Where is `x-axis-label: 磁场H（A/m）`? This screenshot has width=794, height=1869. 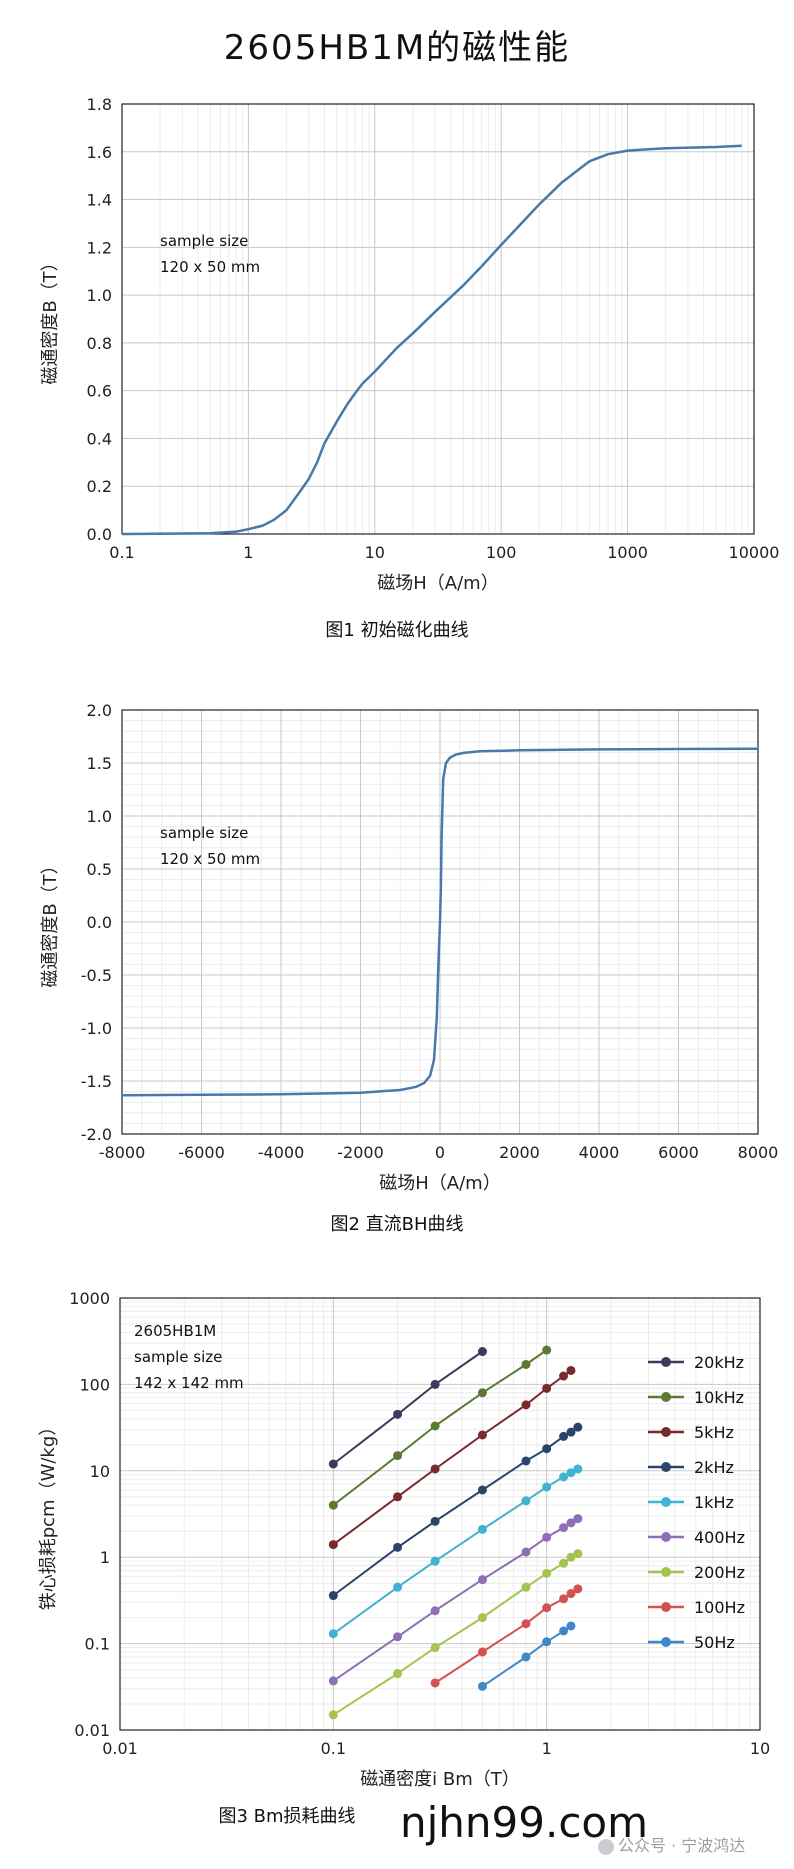 x-axis-label: 磁场H（A/m） is located at coordinates (439, 1183).